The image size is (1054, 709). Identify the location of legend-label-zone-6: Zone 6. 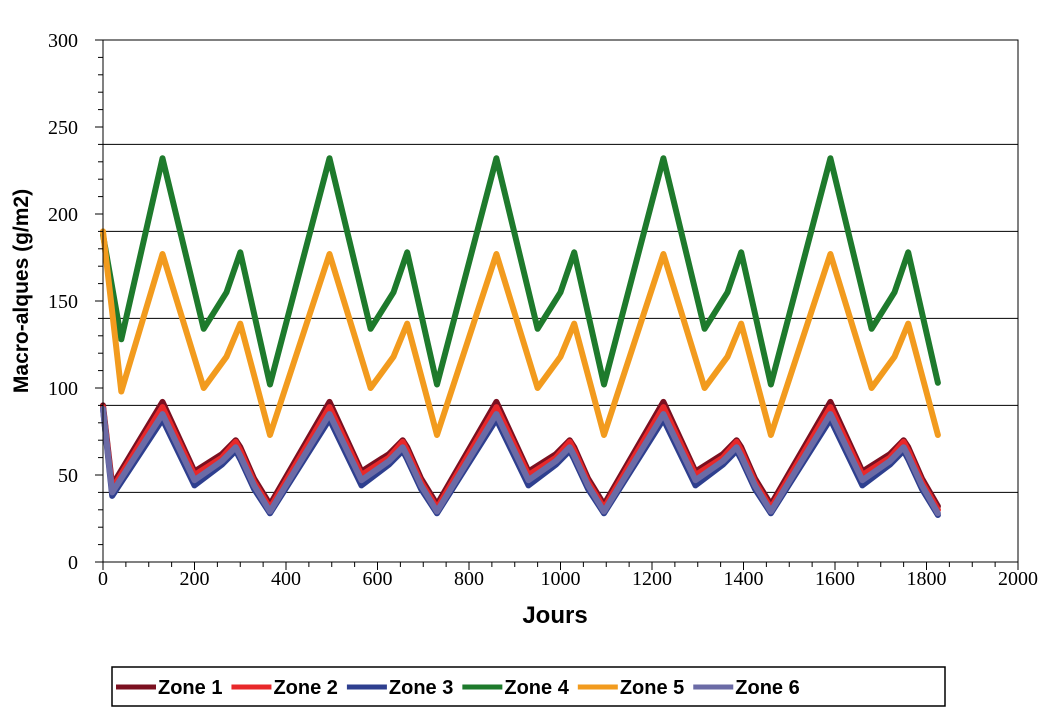
(767, 688).